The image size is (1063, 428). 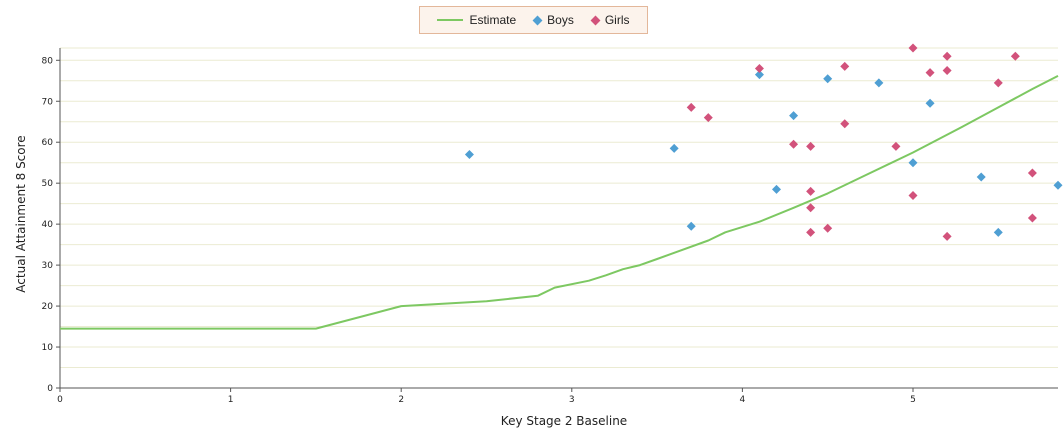 I want to click on x-axis-title: Key Stage 2 Baseline, so click(x=564, y=421).